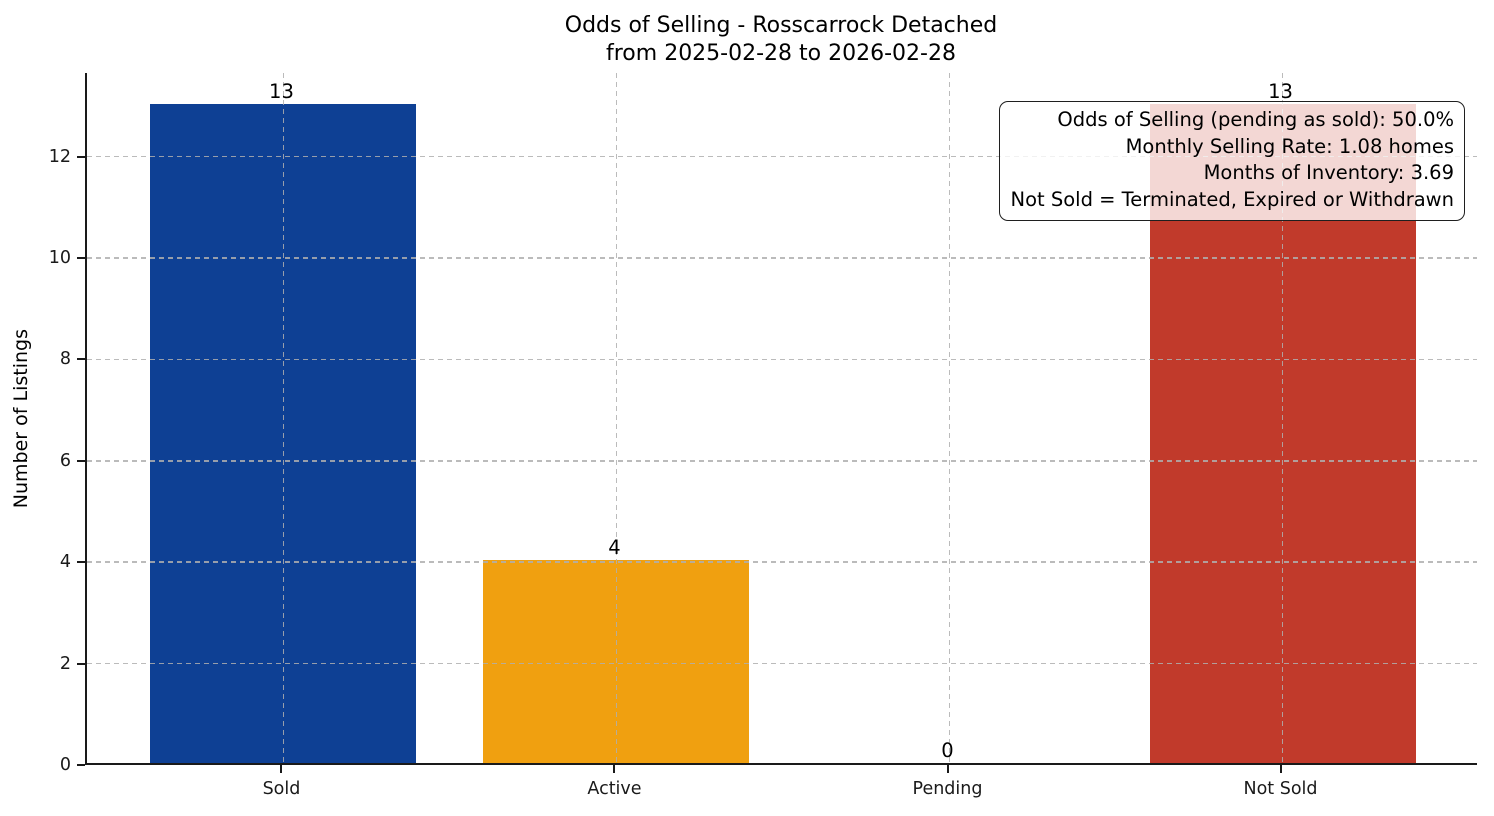 The height and width of the screenshot is (816, 1494). I want to click on x-tick-label-active: Active, so click(614, 789).